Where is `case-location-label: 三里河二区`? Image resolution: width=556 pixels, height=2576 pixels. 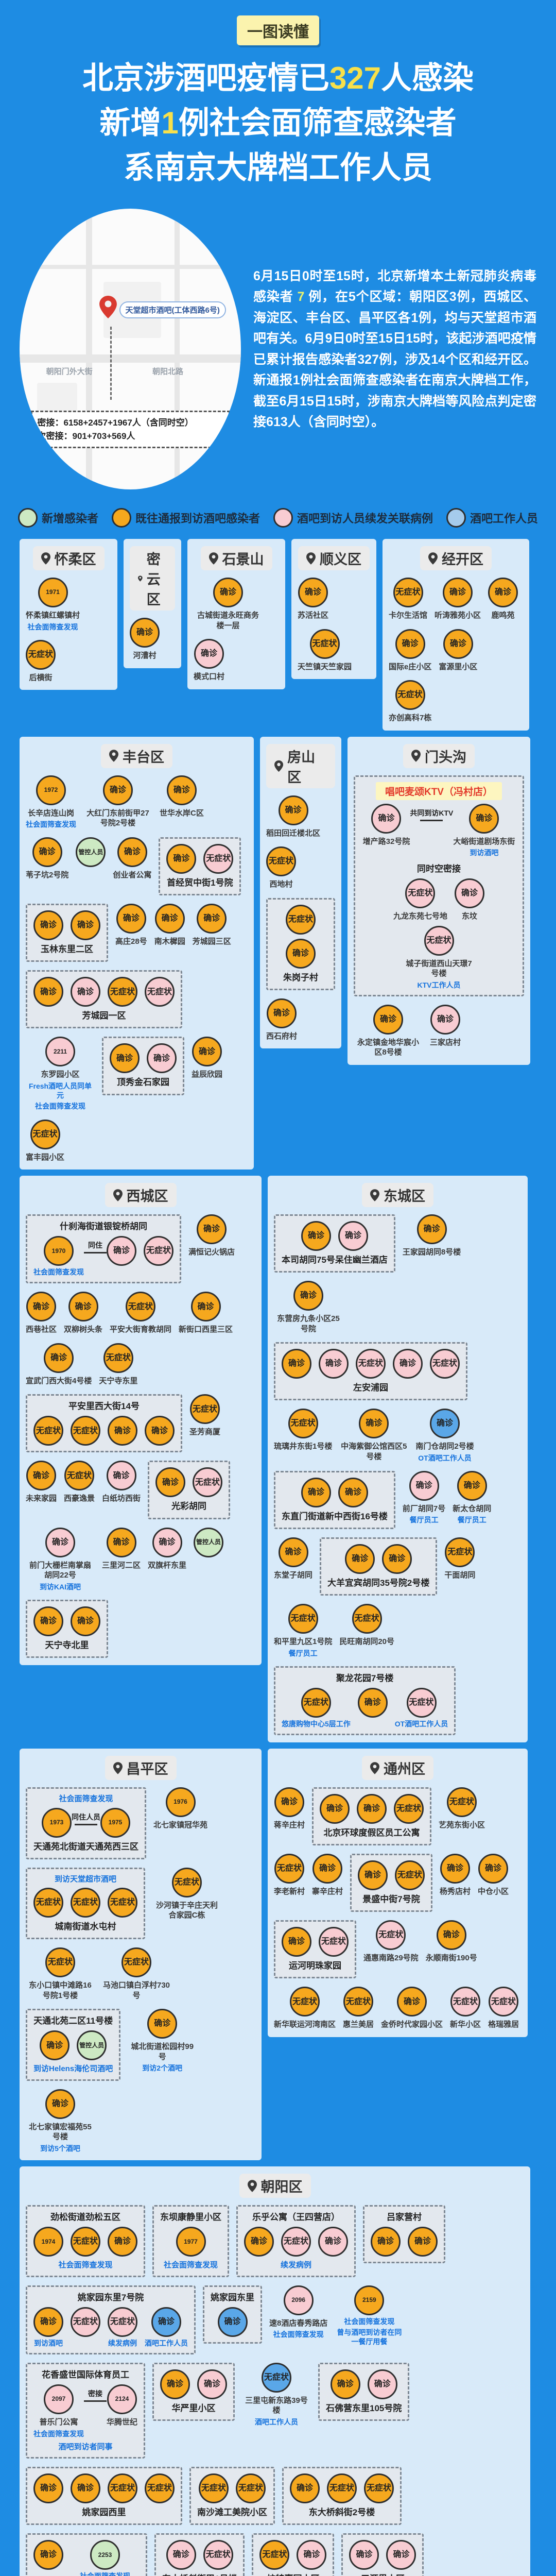 case-location-label: 三里河二区 is located at coordinates (121, 1565).